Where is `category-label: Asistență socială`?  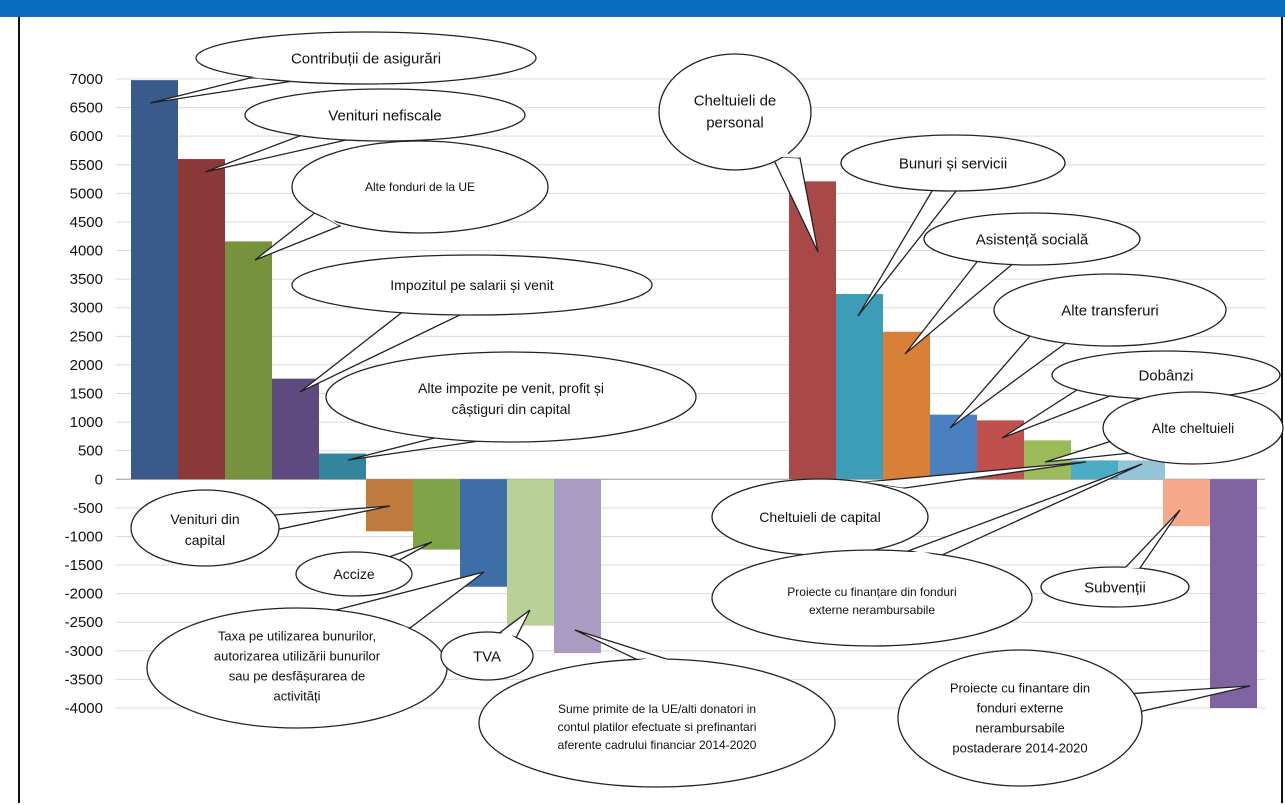
category-label: Asistență socială is located at coordinates (1032, 239).